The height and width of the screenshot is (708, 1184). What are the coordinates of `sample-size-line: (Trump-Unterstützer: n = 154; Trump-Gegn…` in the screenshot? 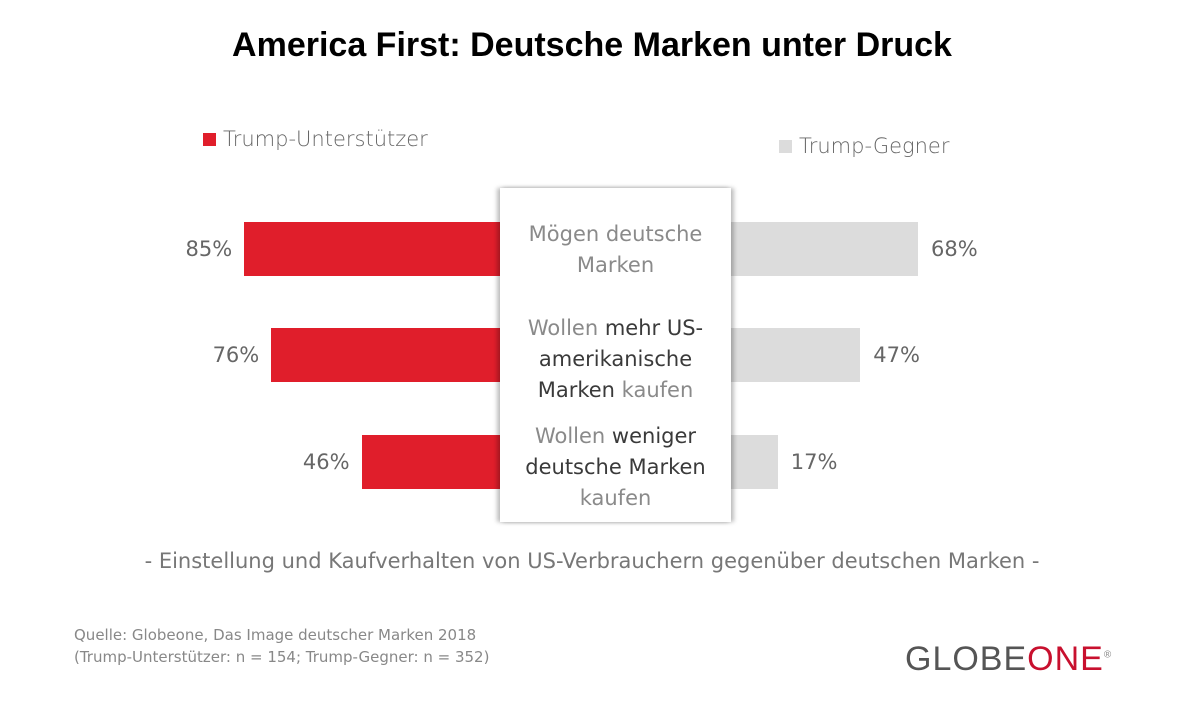 It's located at (282, 657).